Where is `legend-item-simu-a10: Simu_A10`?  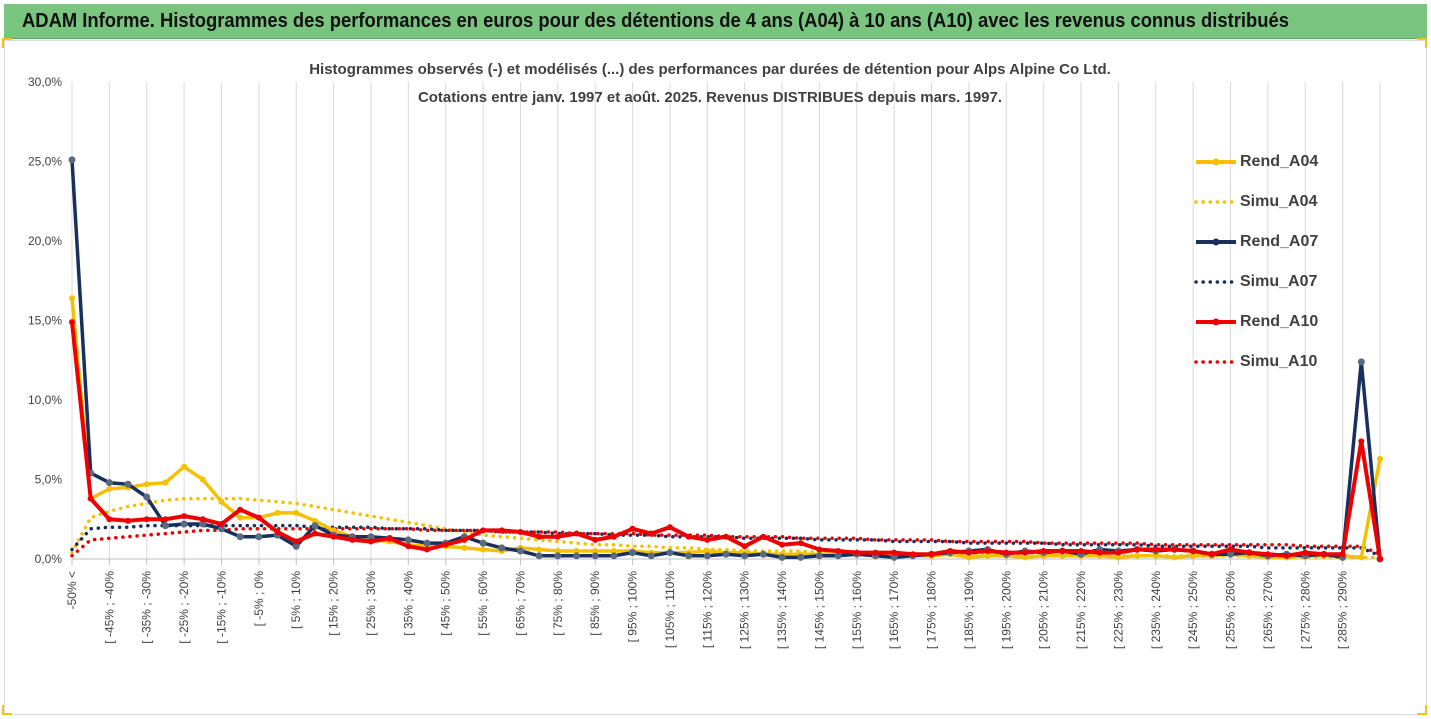
legend-item-simu-a10: Simu_A10 is located at coordinates (1267, 367).